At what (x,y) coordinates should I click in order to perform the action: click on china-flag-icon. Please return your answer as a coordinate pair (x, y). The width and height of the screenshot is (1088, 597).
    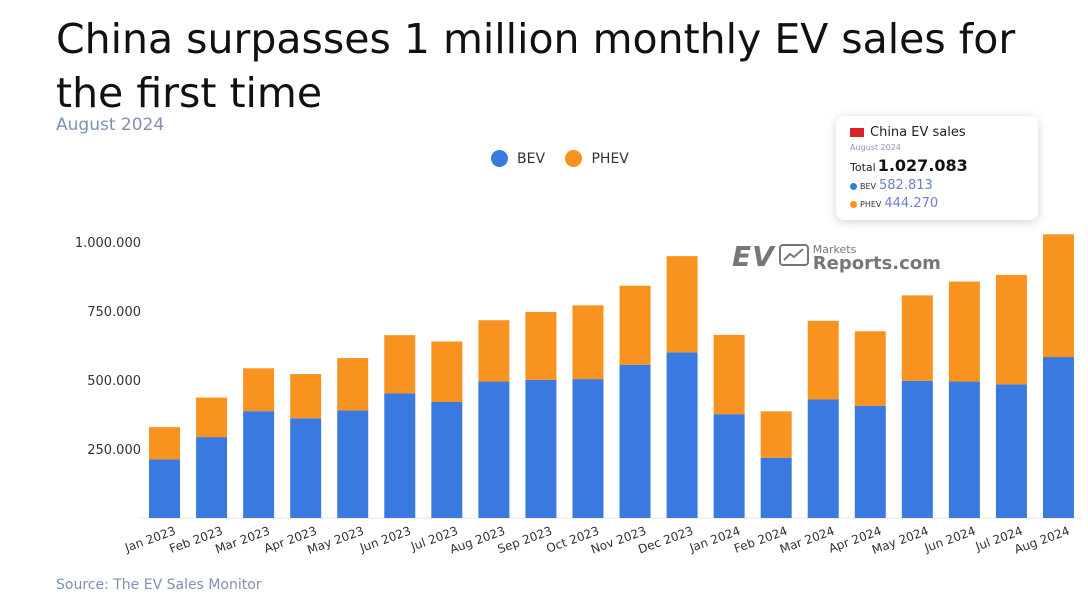
    Looking at the image, I should click on (857, 132).